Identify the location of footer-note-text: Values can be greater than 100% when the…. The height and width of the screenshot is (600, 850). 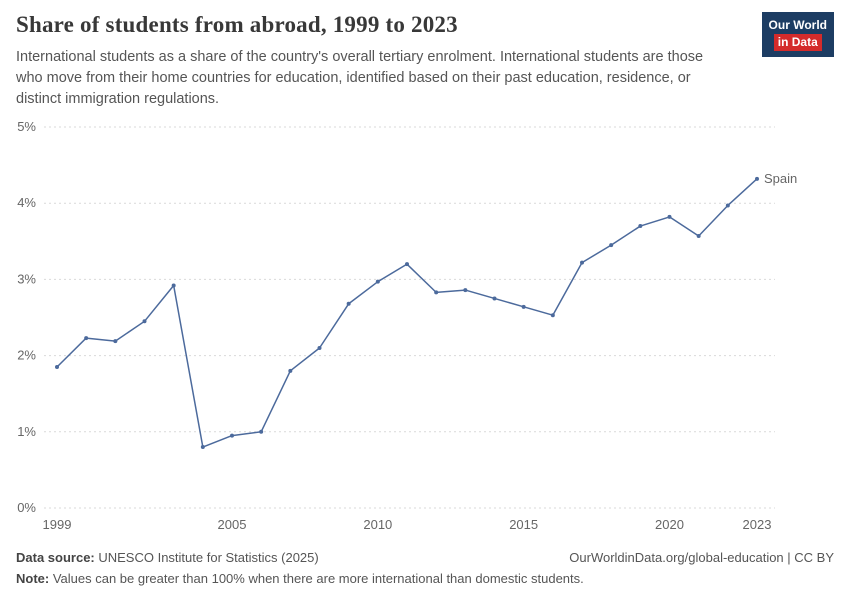
(316, 578).